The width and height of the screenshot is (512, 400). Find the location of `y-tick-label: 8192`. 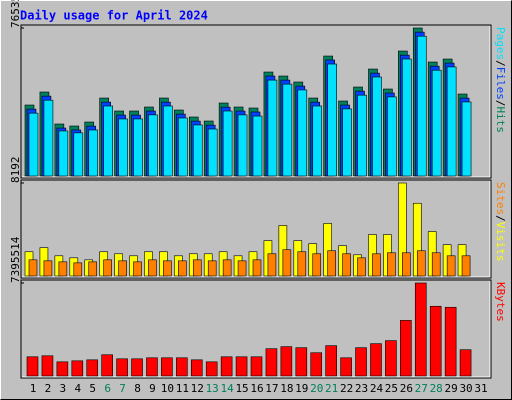

y-tick-label: 8192 is located at coordinates (15, 170).